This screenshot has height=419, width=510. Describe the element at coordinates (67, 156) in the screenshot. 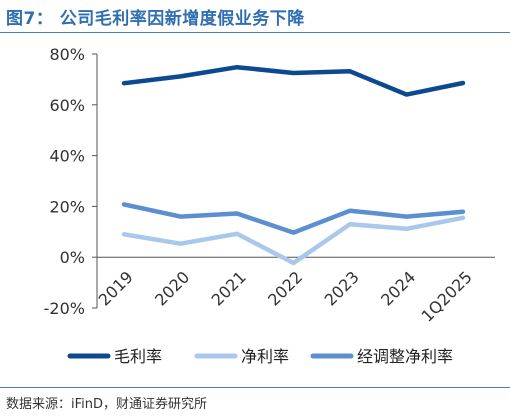

I see `y-tick-label: 40%` at that location.